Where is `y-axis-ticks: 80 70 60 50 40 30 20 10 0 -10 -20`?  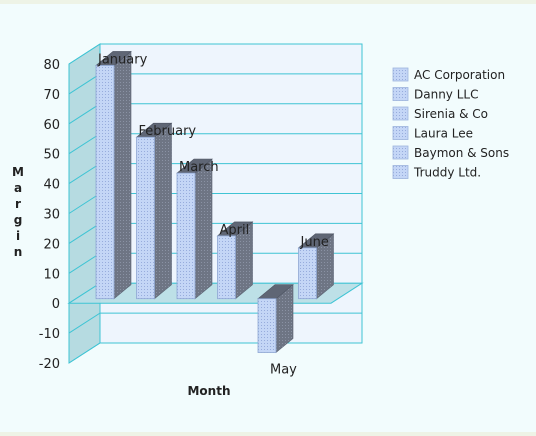 y-axis-ticks: 80 70 60 50 40 30 20 10 0 -10 -20 is located at coordinates (49, 215).